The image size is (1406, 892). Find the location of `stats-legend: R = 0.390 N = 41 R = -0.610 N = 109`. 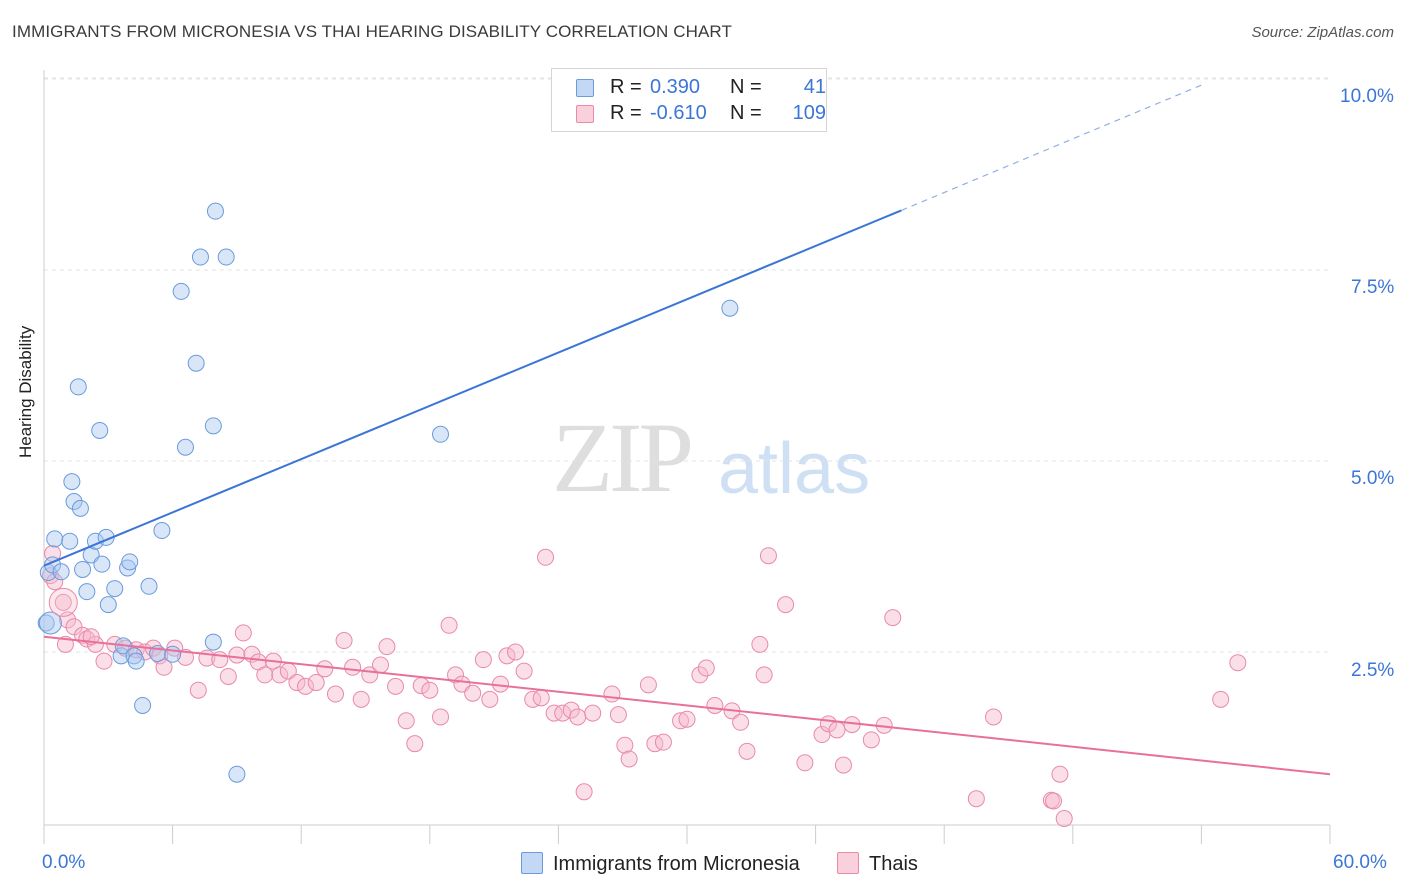

stats-legend: R = 0.390 N = 41 R = -0.610 N = 109 is located at coordinates (689, 100).